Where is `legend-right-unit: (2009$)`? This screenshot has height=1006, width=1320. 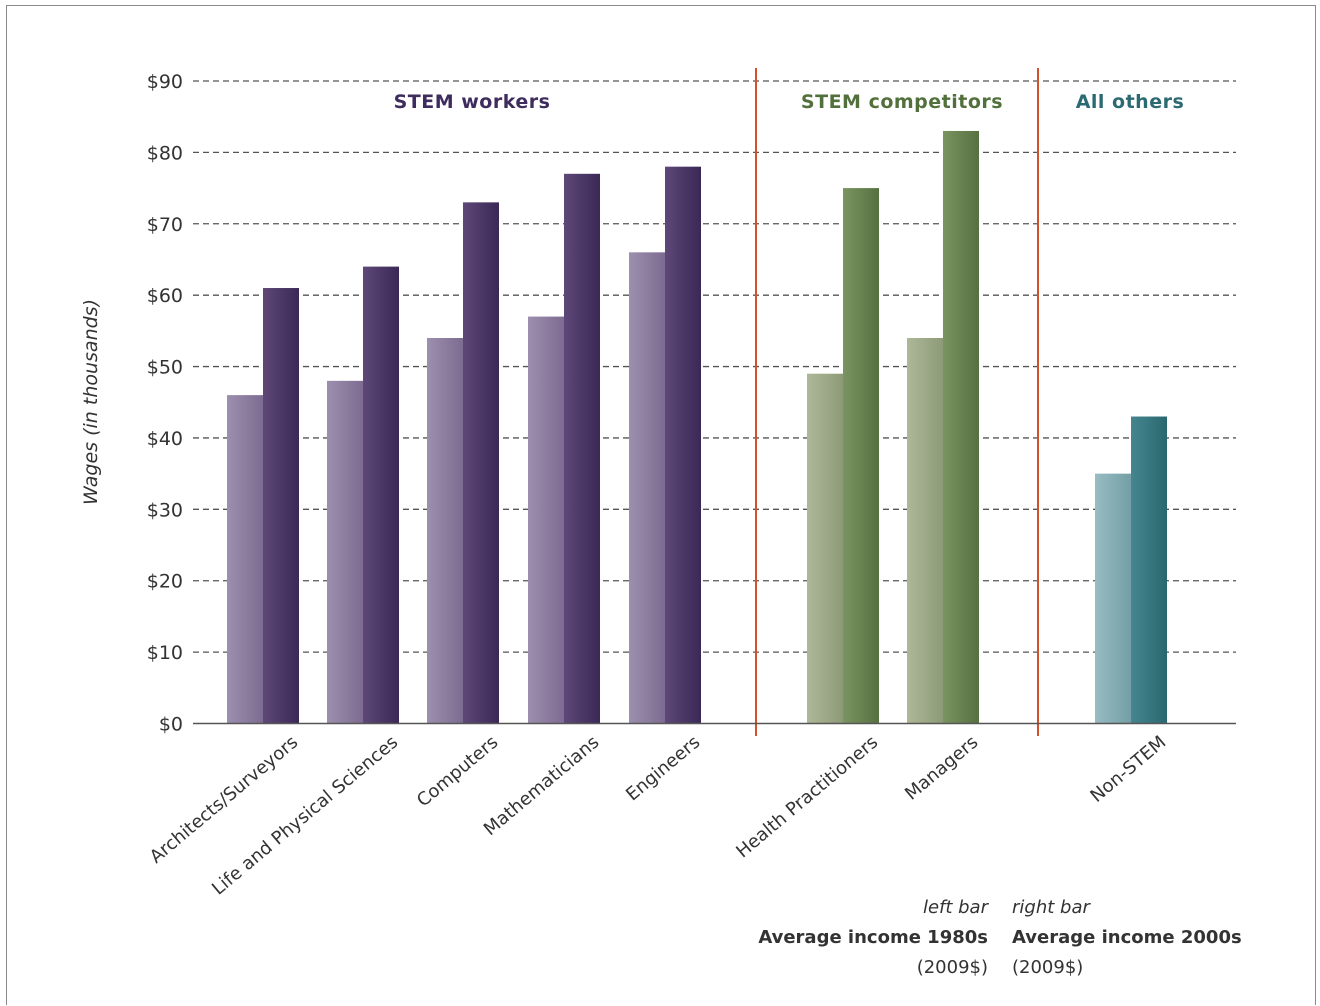 legend-right-unit: (2009$) is located at coordinates (1047, 967).